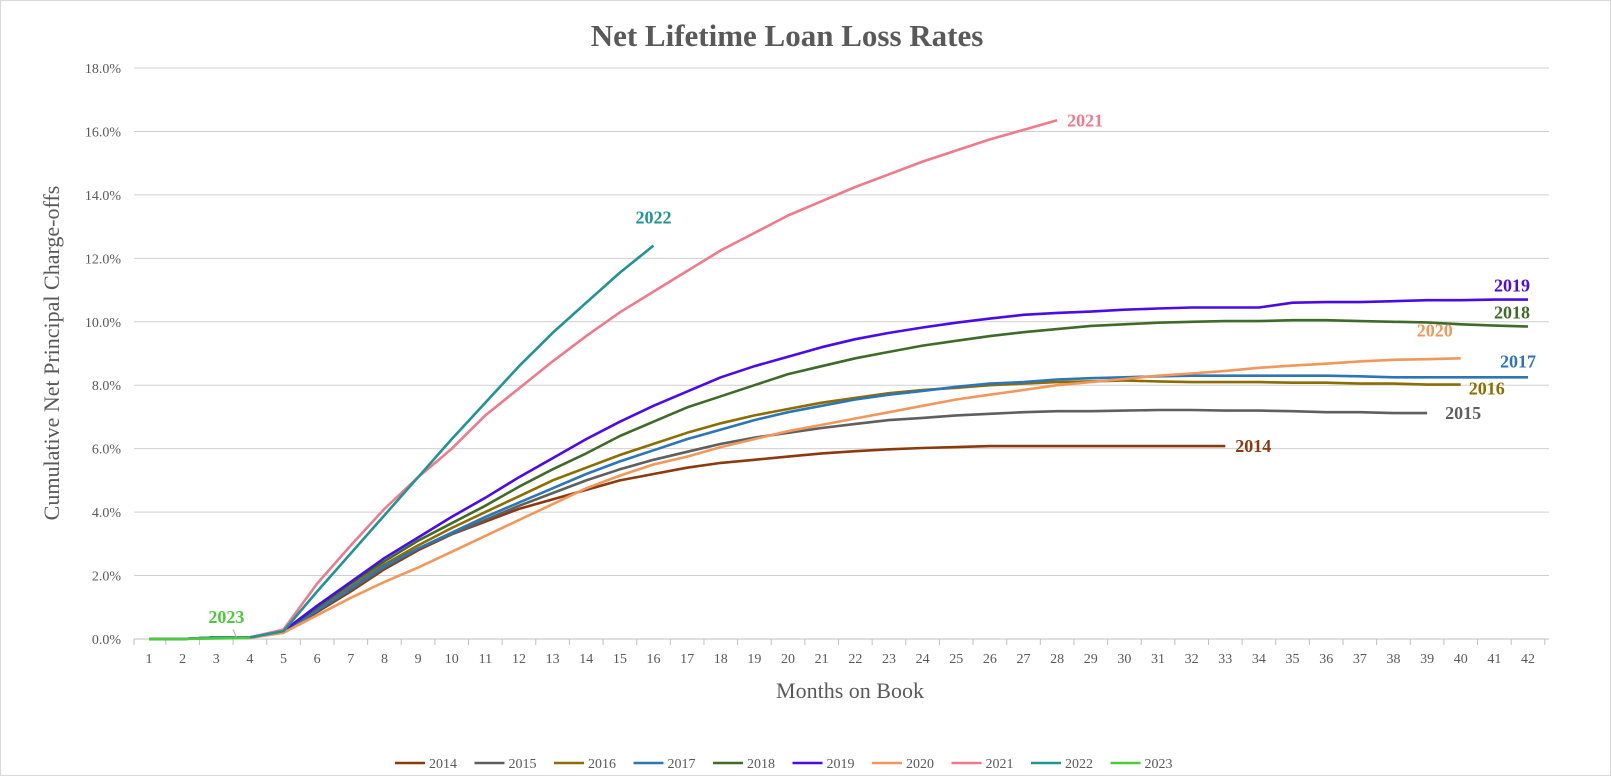  I want to click on series-label-2020: 2020, so click(1435, 330).